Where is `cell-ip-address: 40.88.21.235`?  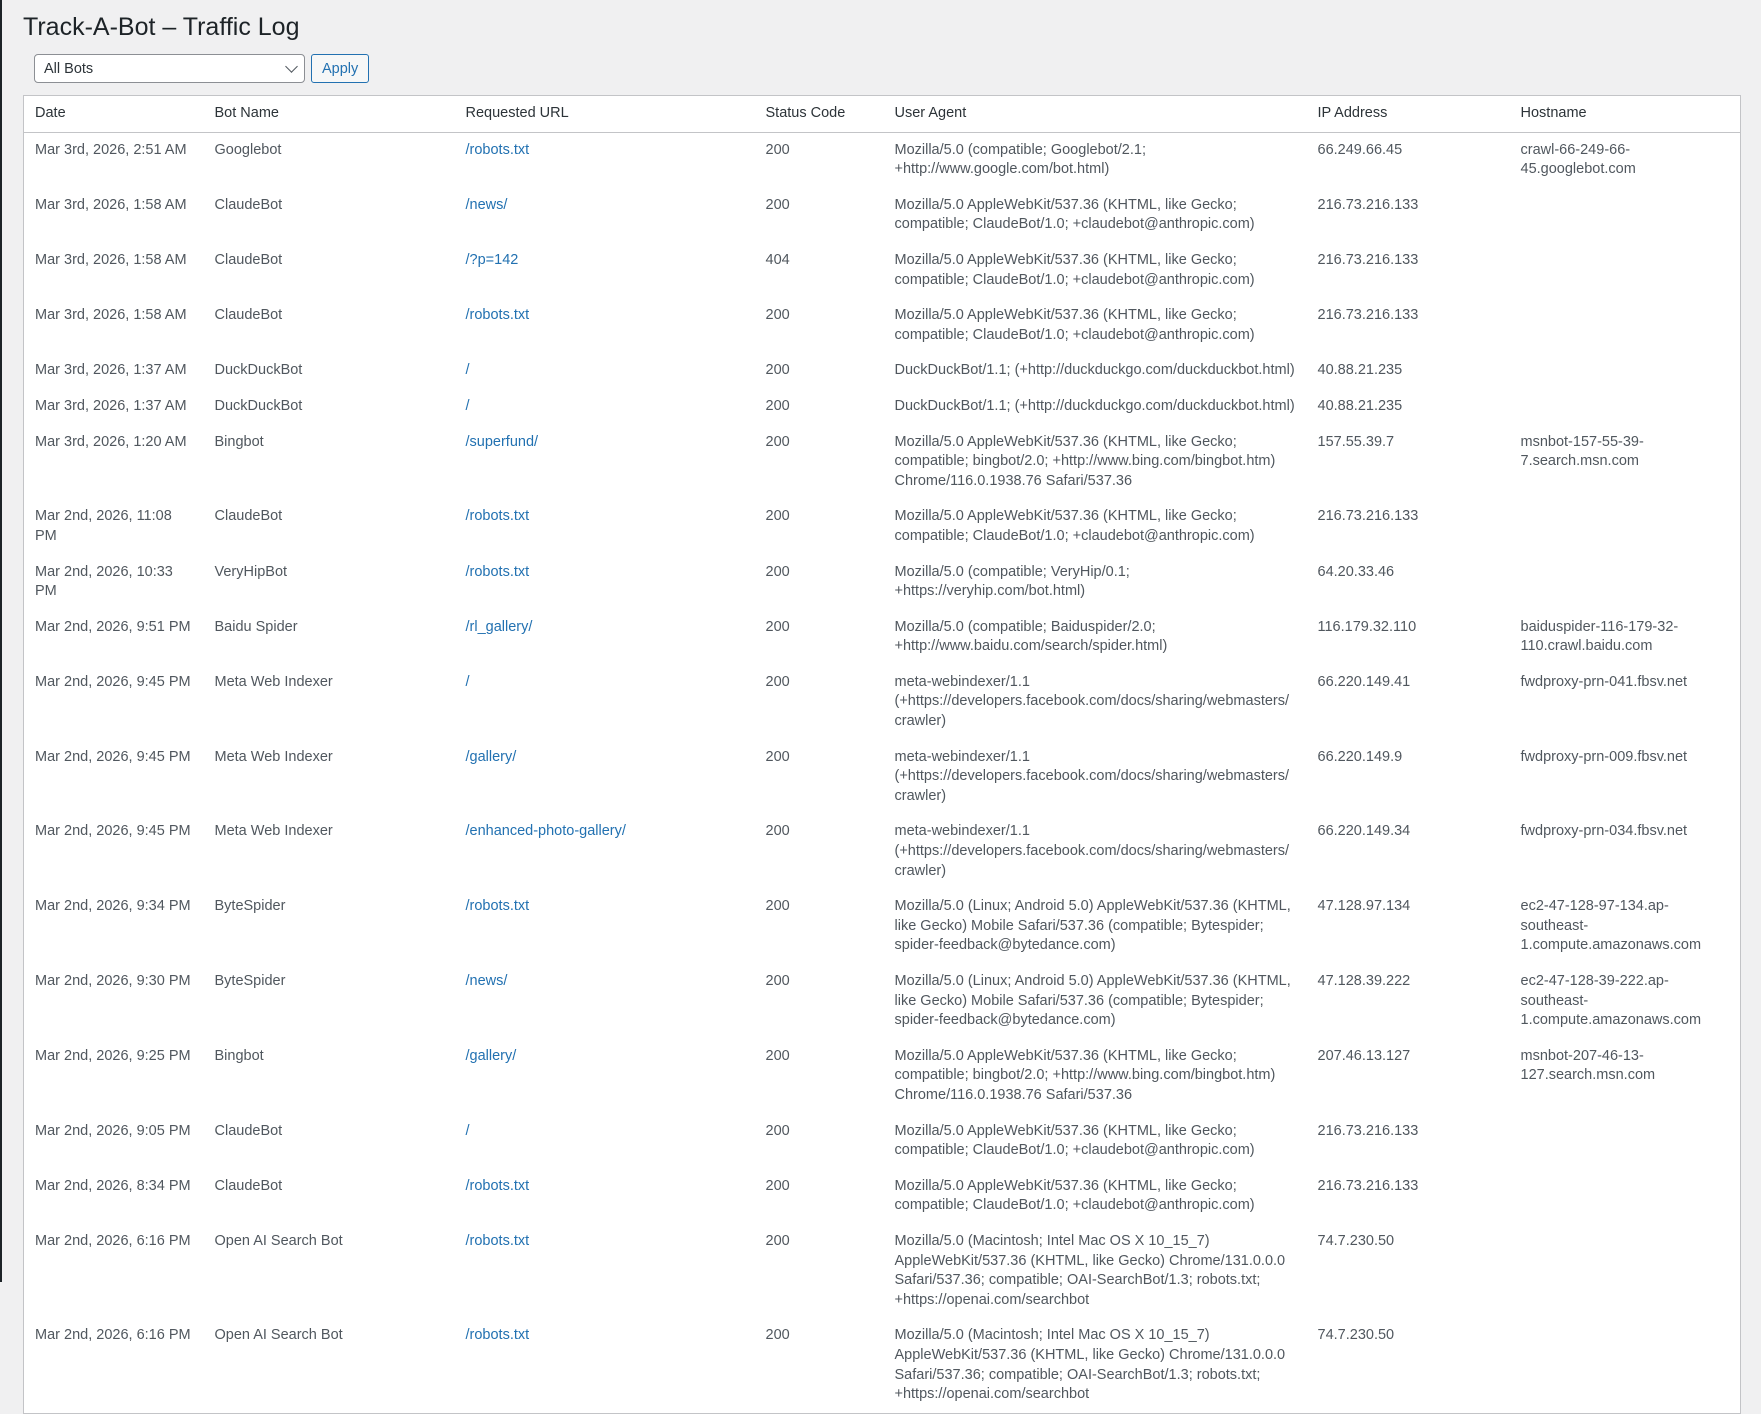 cell-ip-address: 40.88.21.235 is located at coordinates (1360, 370).